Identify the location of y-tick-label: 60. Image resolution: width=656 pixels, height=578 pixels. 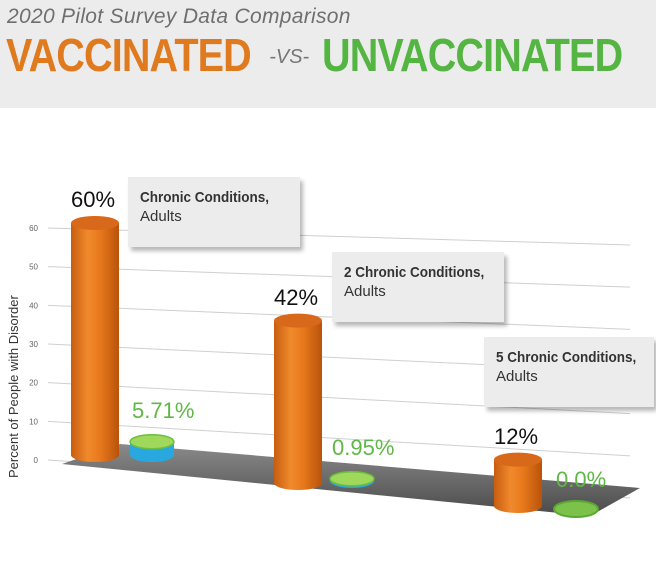
(33, 228).